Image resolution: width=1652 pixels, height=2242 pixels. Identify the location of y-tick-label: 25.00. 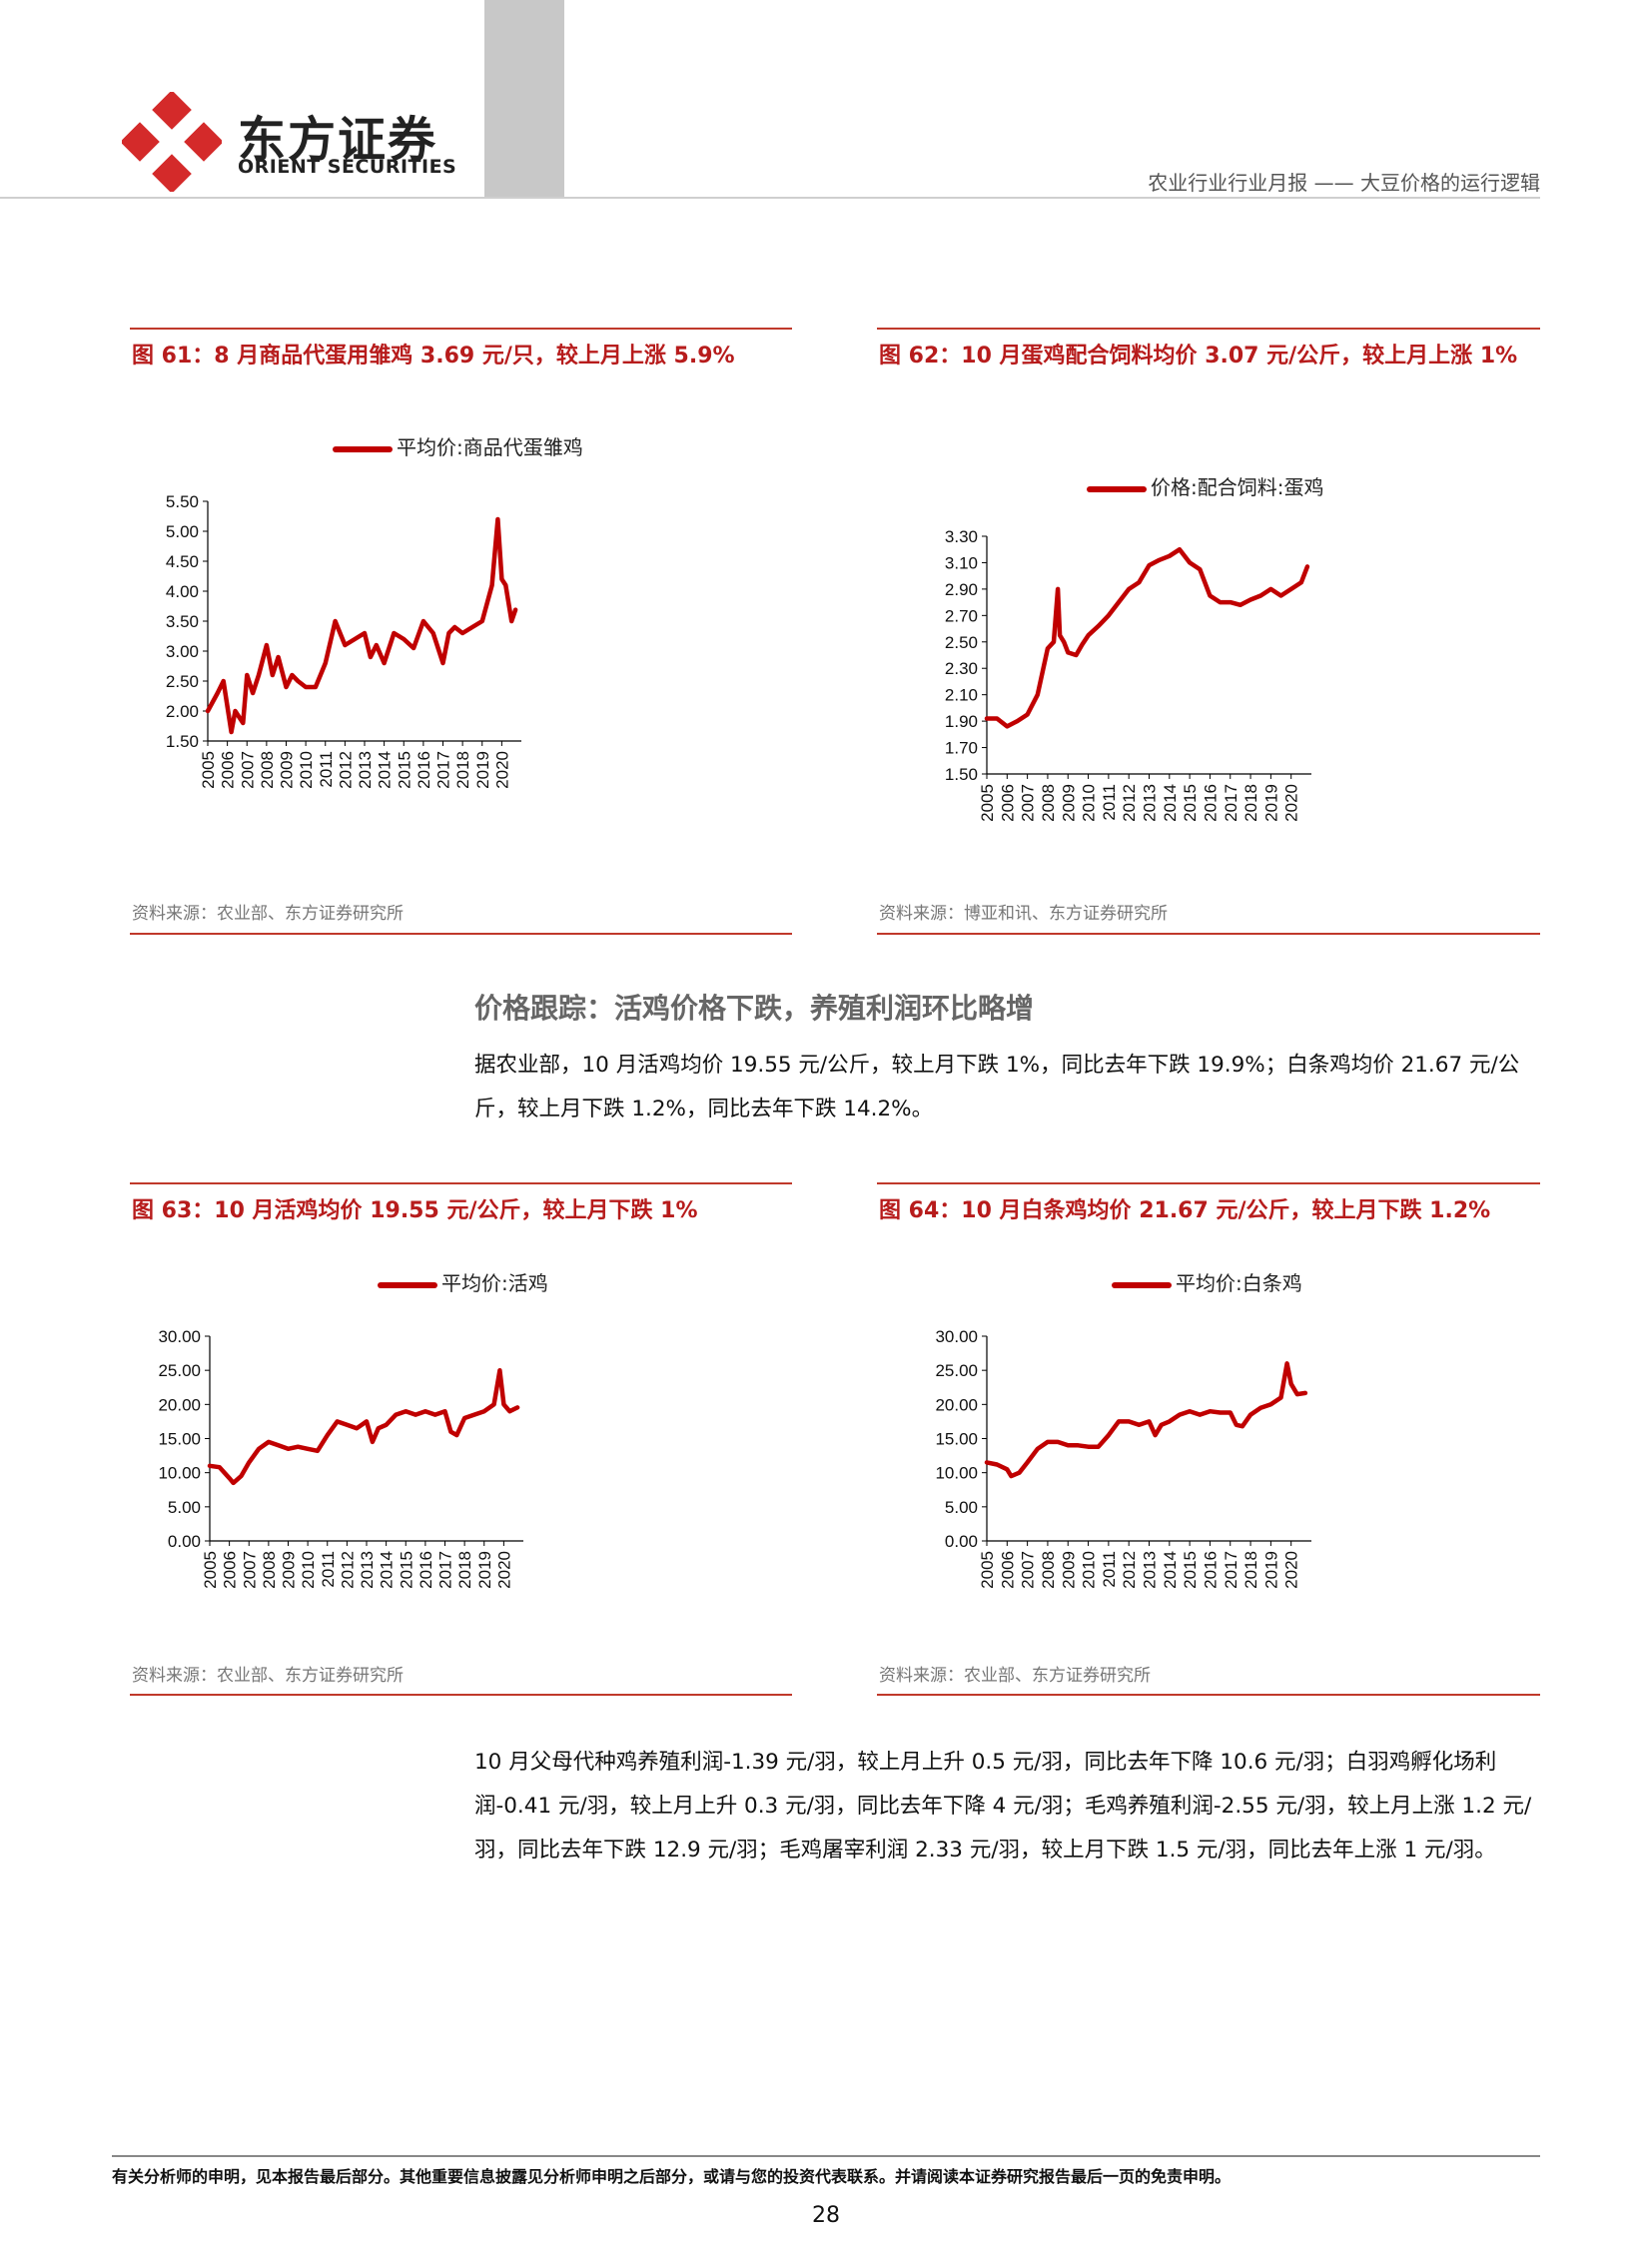
(956, 1370).